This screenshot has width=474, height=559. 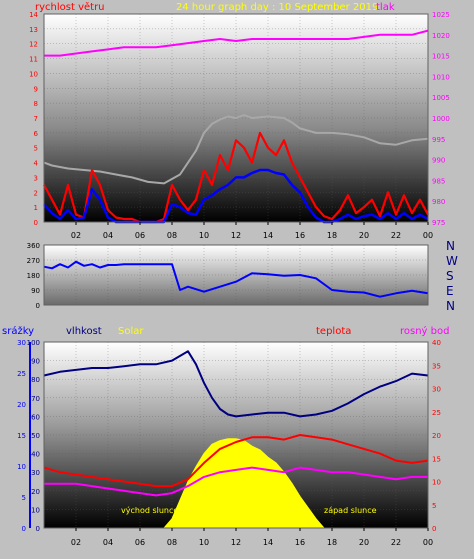 What do you see at coordinates (450, 306) in the screenshot?
I see `compass-label-n-bottom: N` at bounding box center [450, 306].